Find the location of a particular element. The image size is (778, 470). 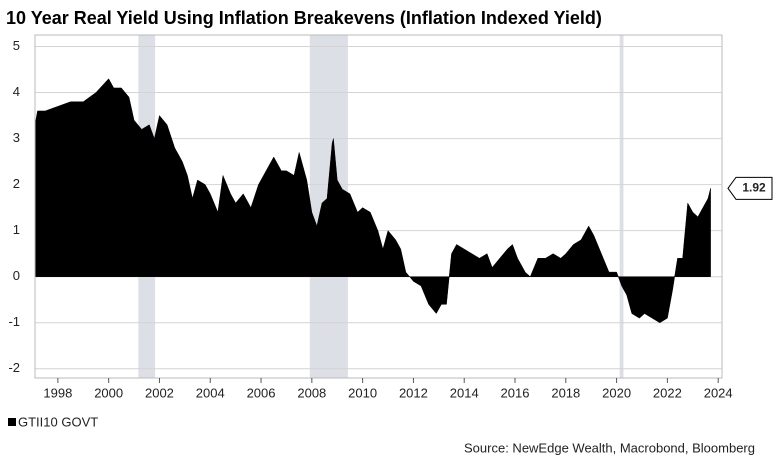

y-tick-label: 5 is located at coordinates (16, 45).